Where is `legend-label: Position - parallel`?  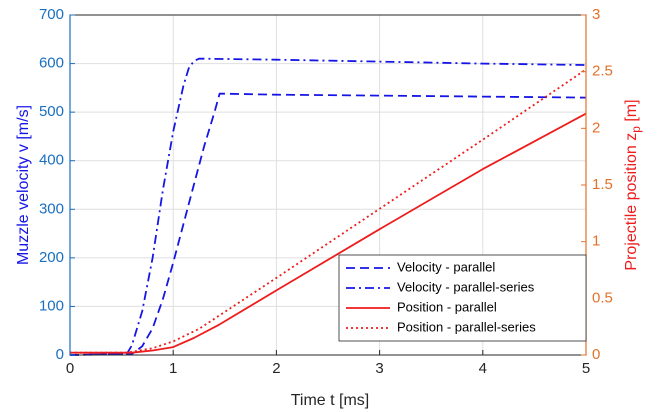 legend-label: Position - parallel is located at coordinates (447, 306).